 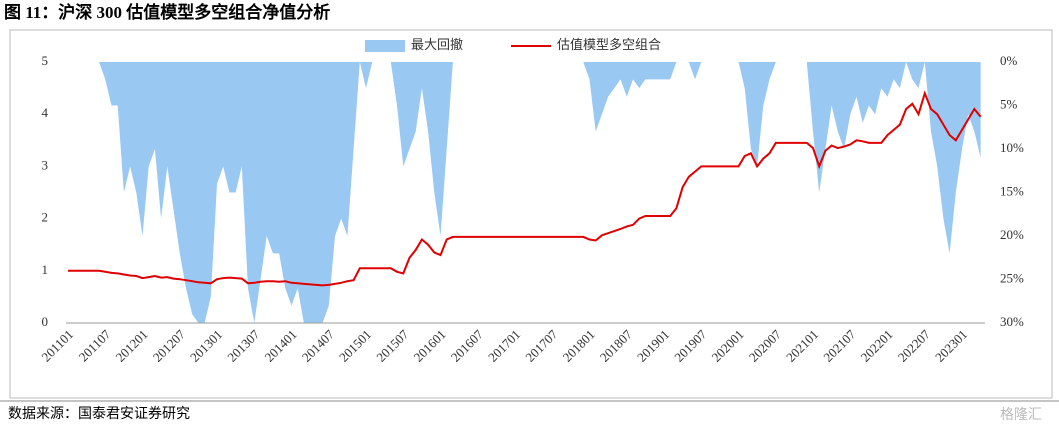 I want to click on y2-tick-label: 10%, so click(x=1012, y=147).